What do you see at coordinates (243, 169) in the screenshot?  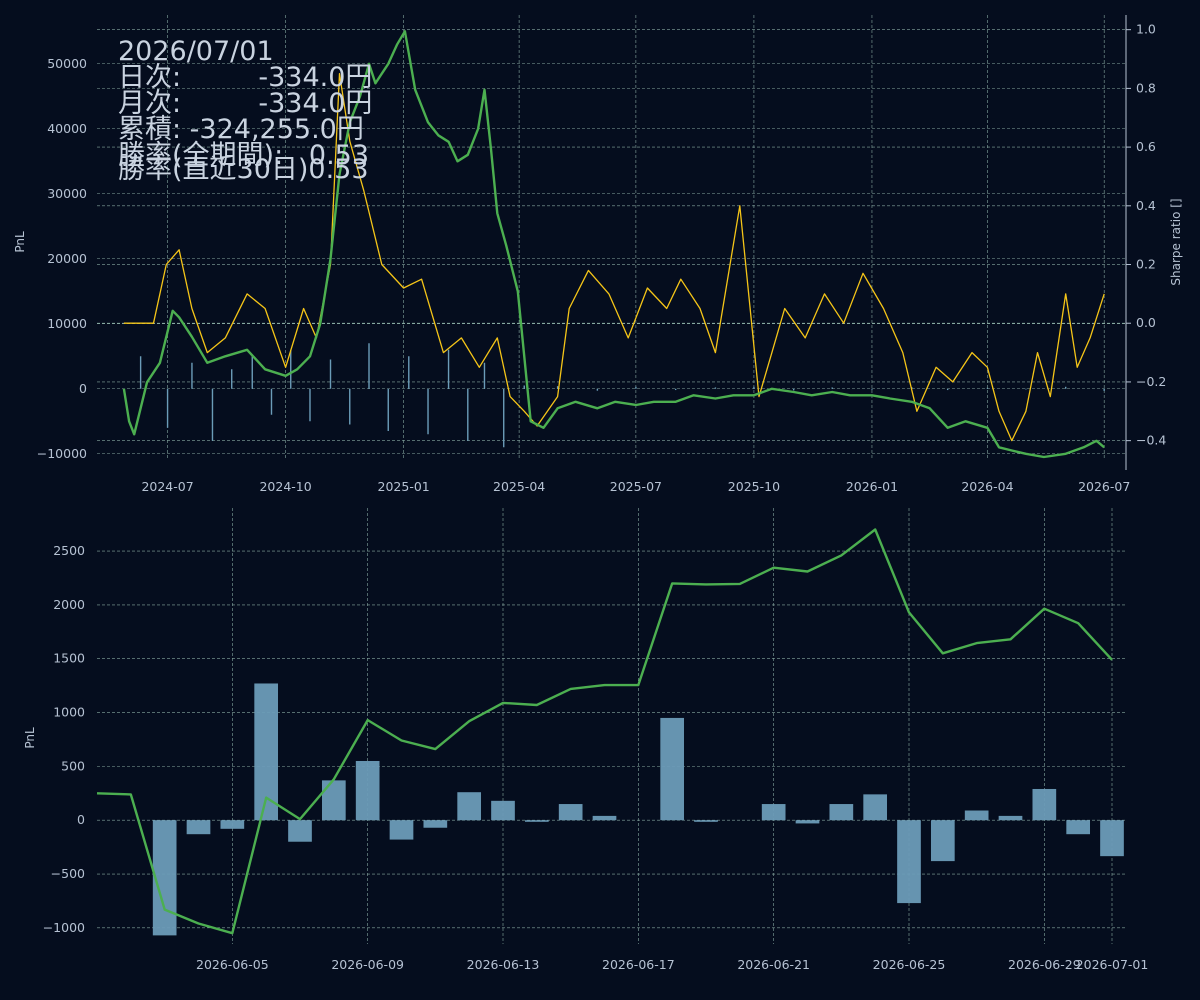 I see `info-winrate-30d: 勝率(直近30日)0.53` at bounding box center [243, 169].